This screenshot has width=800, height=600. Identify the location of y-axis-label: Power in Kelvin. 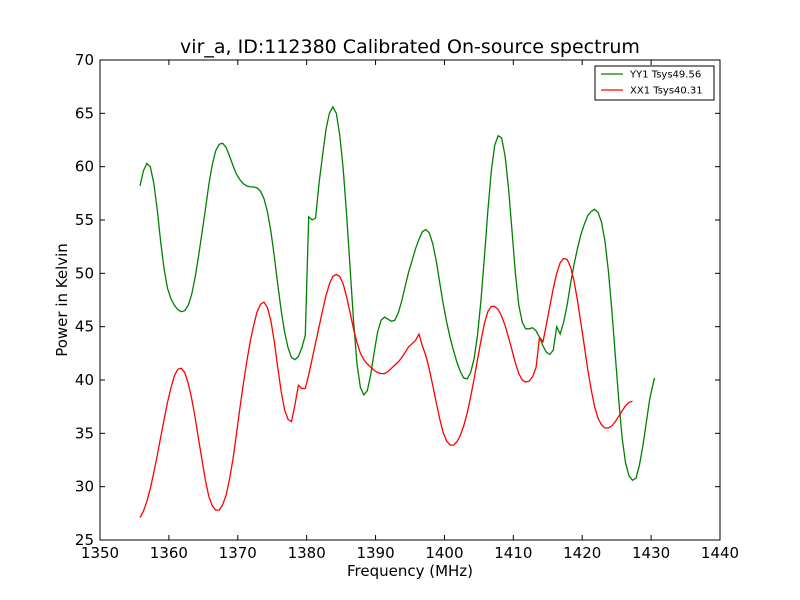
(62, 300).